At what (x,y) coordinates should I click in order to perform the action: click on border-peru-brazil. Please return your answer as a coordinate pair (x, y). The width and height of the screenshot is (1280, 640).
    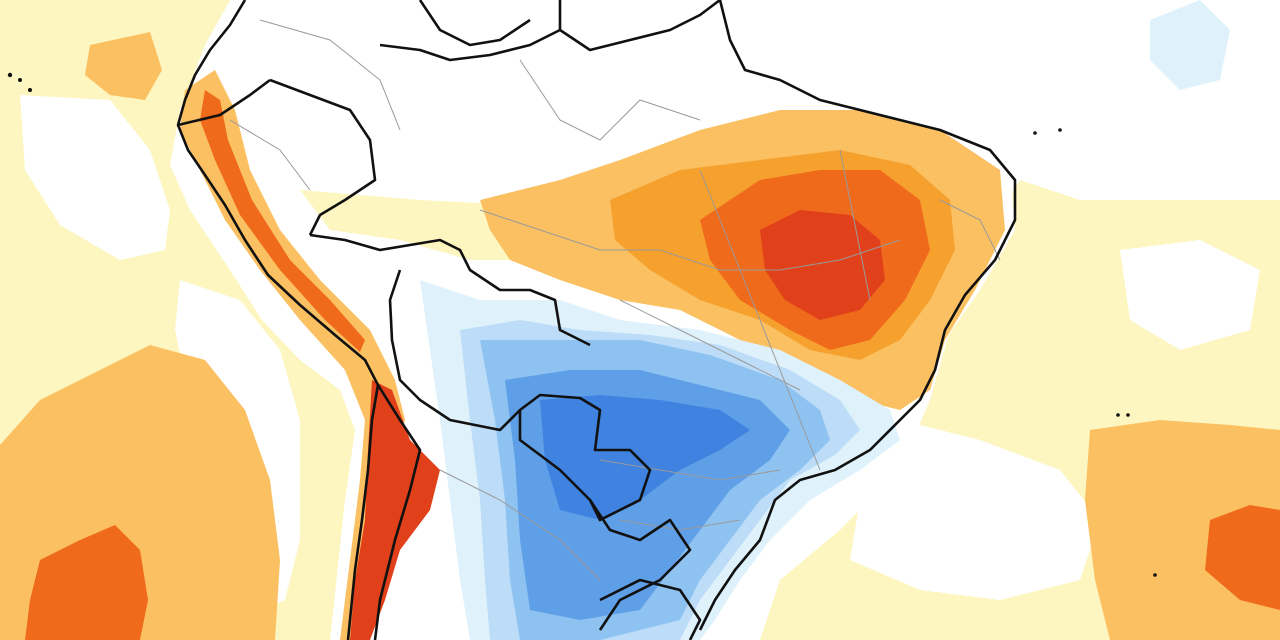
    Looking at the image, I should click on (450, 290).